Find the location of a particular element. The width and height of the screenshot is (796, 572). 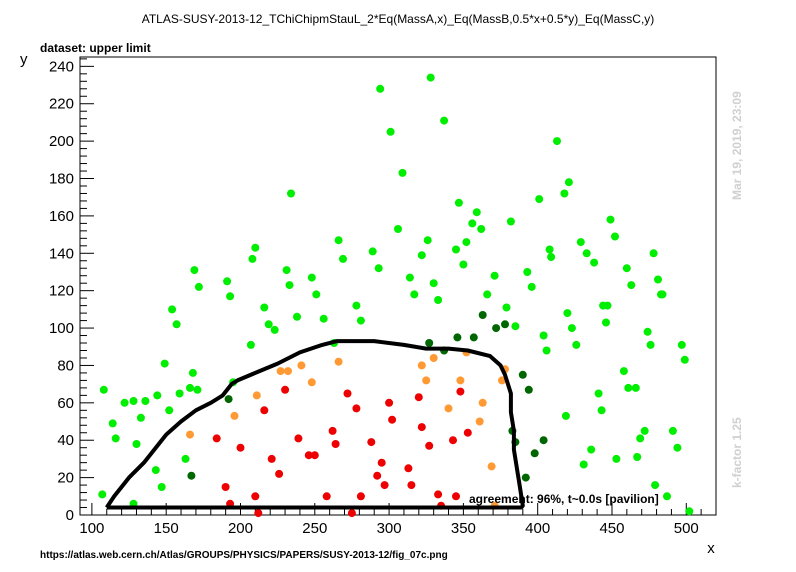

y-tick-label: 100 is located at coordinates (61, 328).